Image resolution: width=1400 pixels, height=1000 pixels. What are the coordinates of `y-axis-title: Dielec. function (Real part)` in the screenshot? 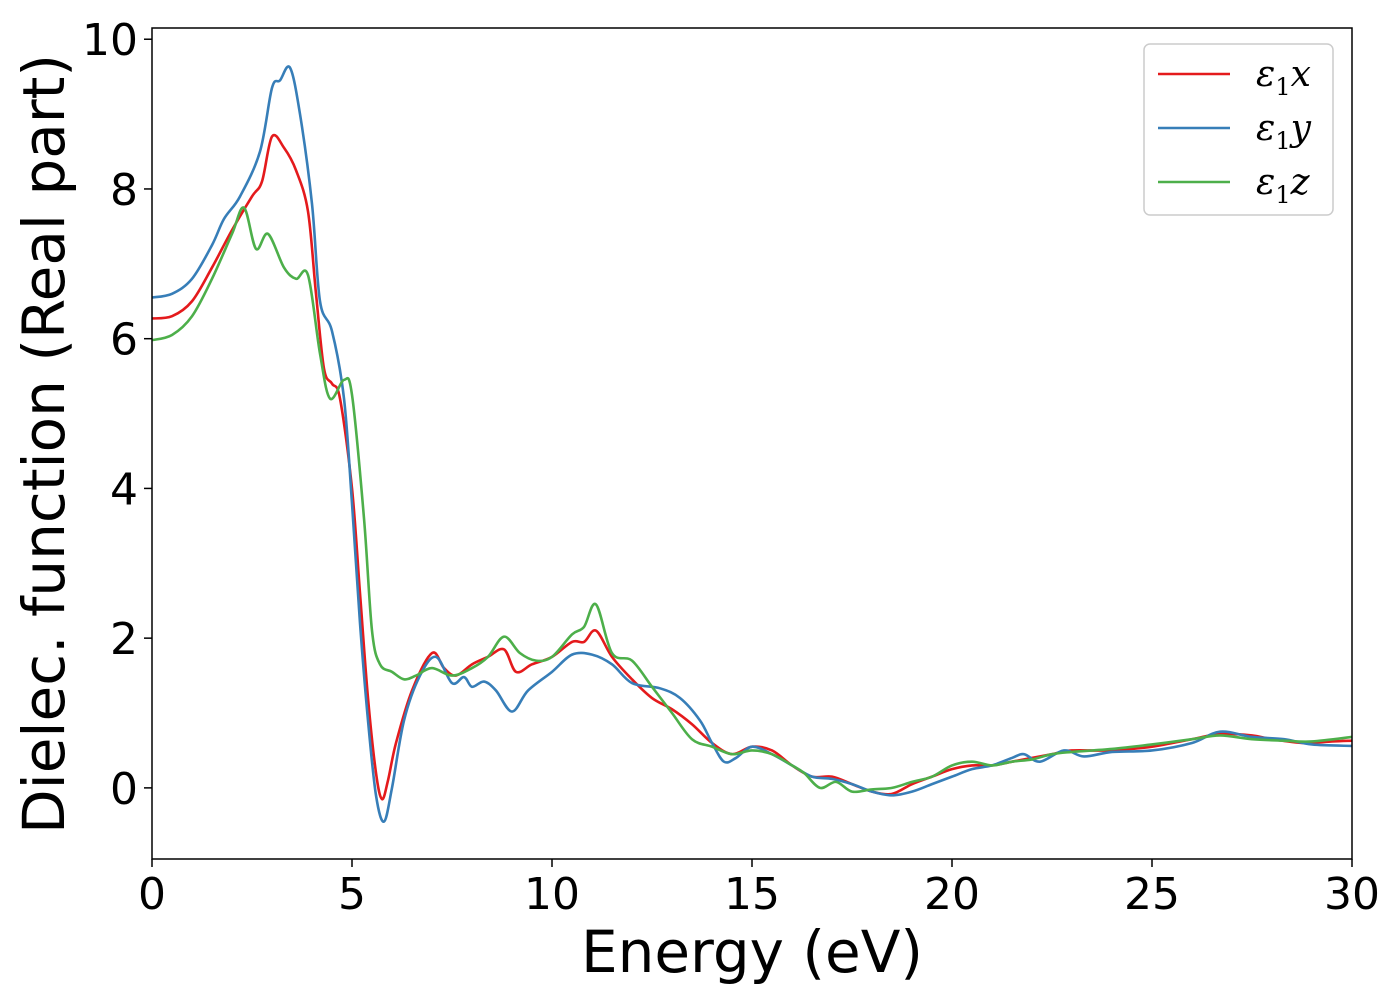 It's located at (44, 444).